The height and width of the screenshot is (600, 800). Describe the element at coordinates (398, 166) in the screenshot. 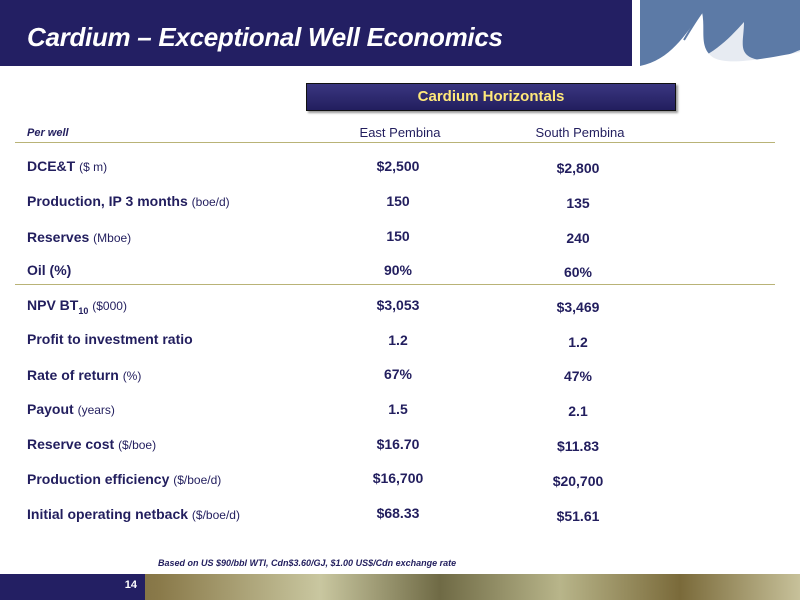

I see `east-value: $2,500` at that location.